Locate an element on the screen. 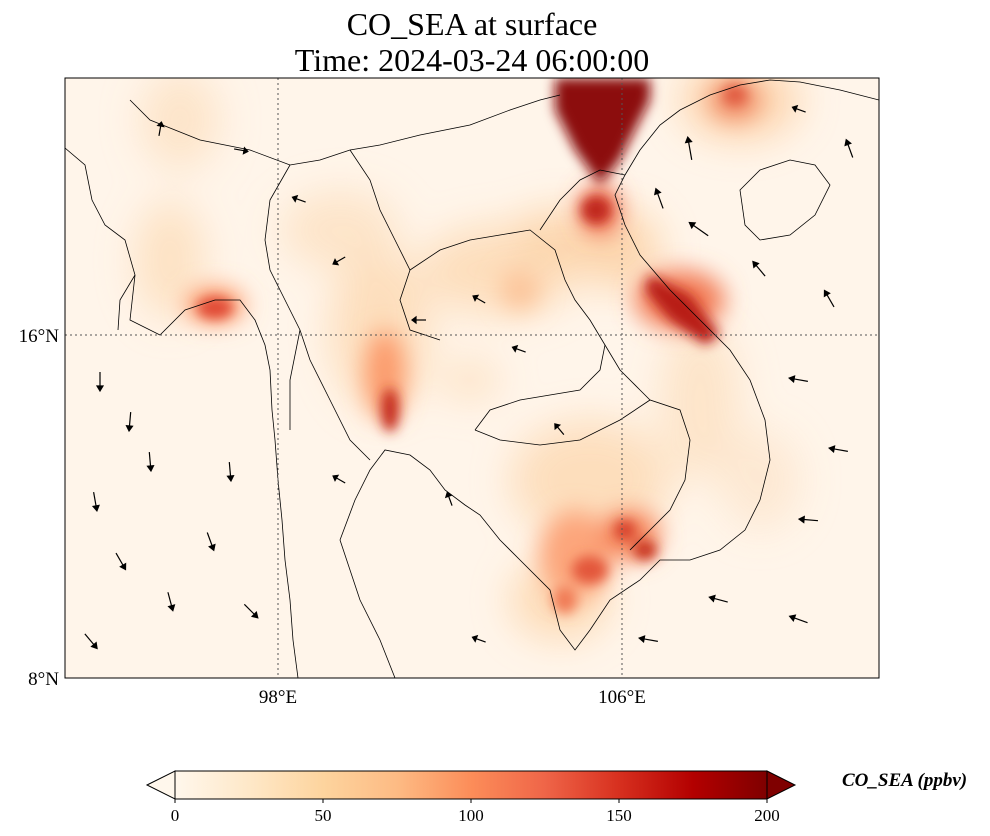  colorbar-tick-200: 200 is located at coordinates (767, 815).